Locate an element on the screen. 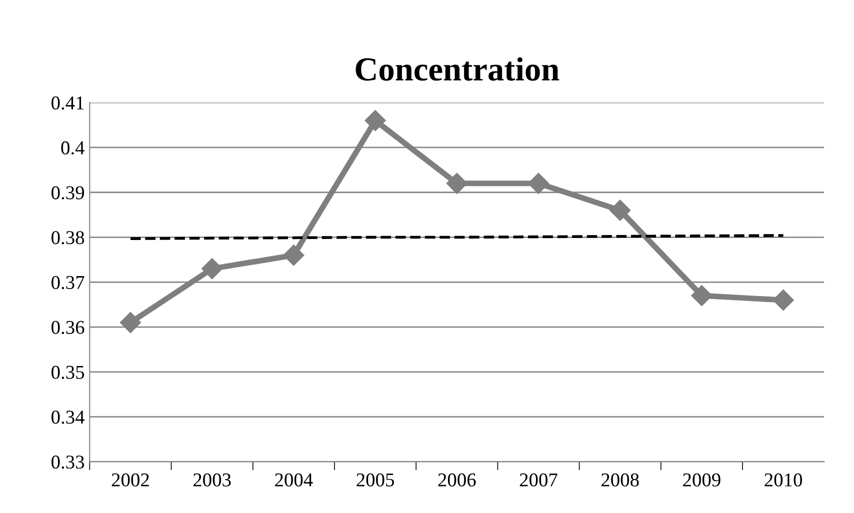 Image resolution: width=854 pixels, height=513 pixels. x-tick-label: 2010 is located at coordinates (783, 479).